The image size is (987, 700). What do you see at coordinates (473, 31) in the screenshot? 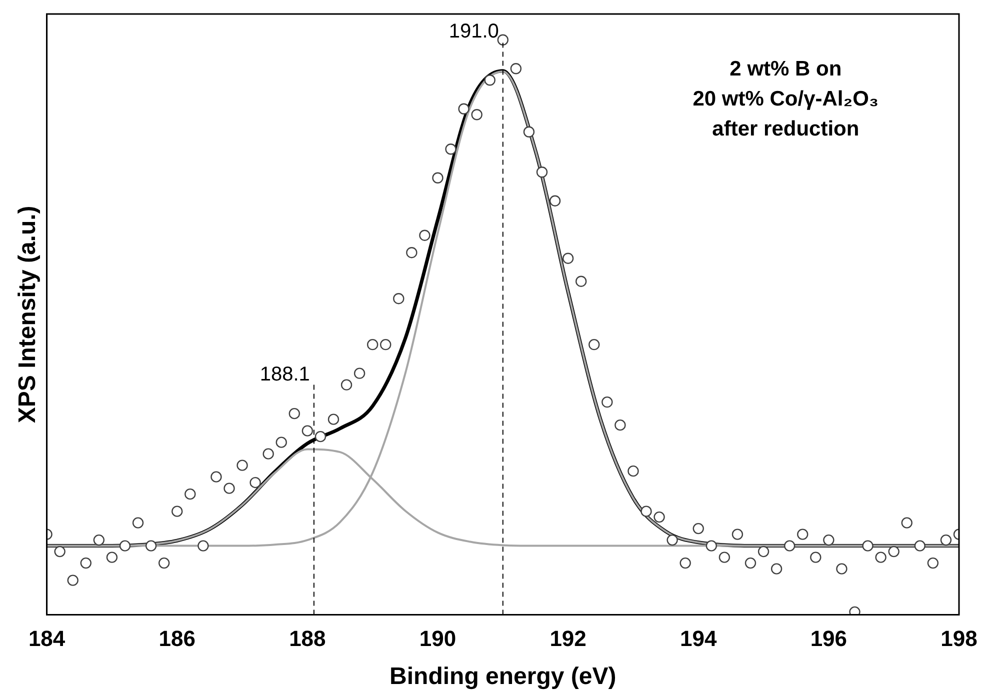
I see `ref-line-label: 191.0` at bounding box center [473, 31].